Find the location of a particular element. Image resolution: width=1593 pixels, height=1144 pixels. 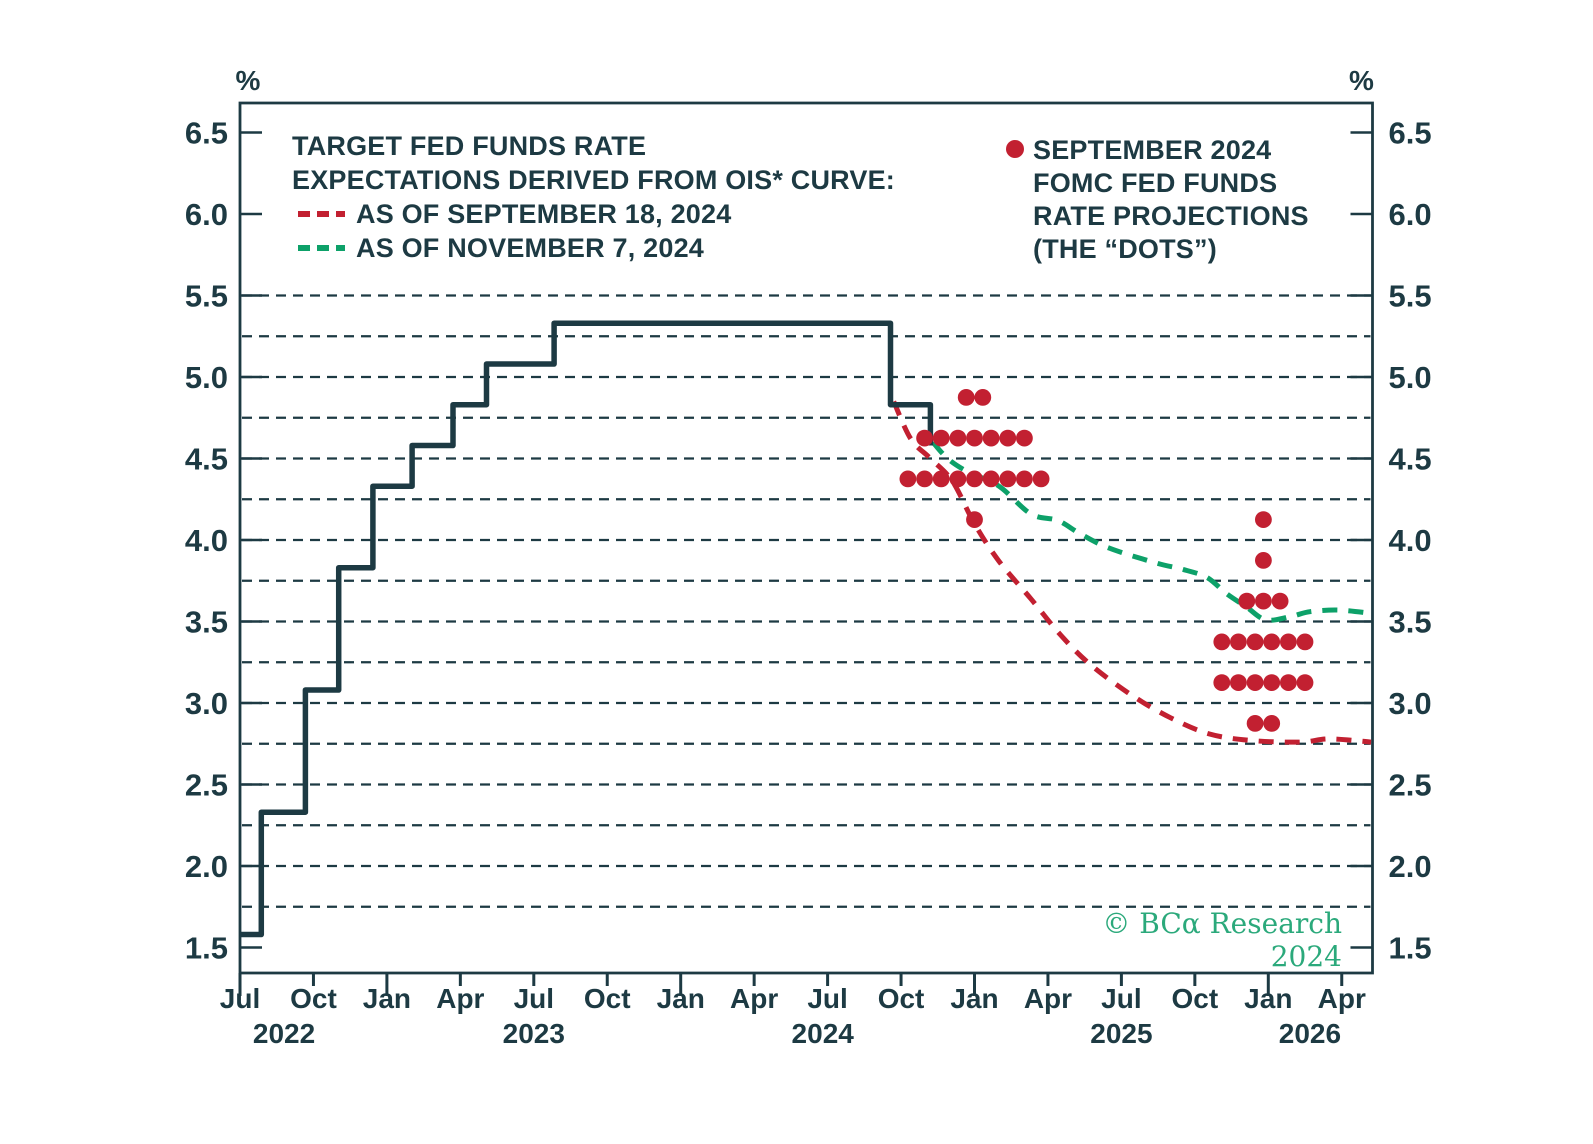

x-axis-ticks is located at coordinates (791, 984).